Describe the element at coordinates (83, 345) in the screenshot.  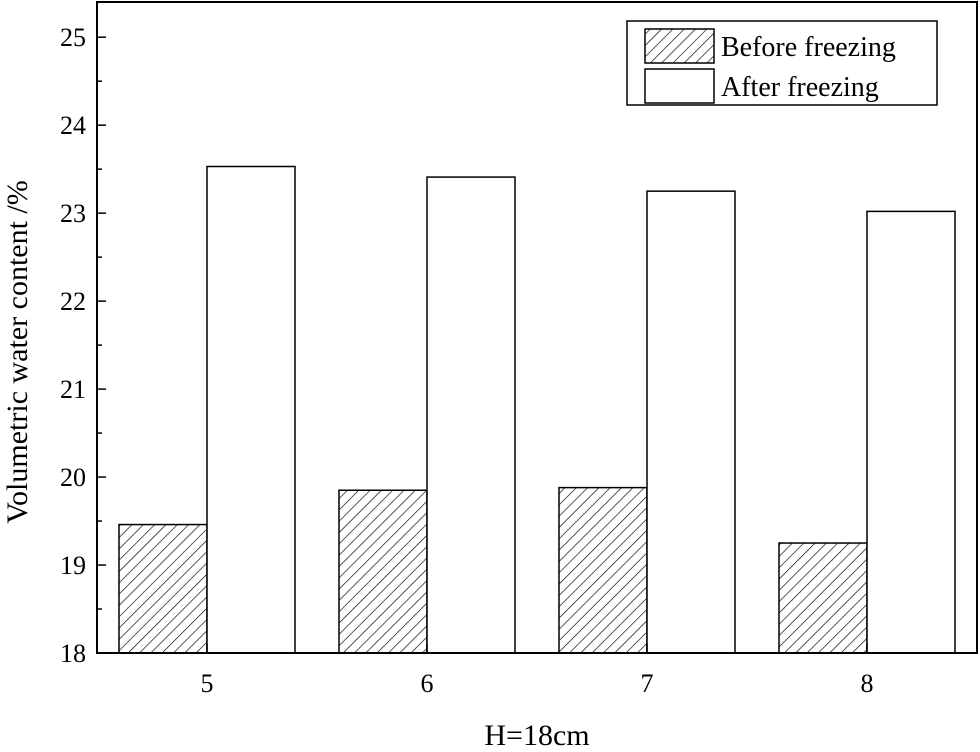
I see `y-axis: 18 19 20 21 22 23 24 25` at that location.